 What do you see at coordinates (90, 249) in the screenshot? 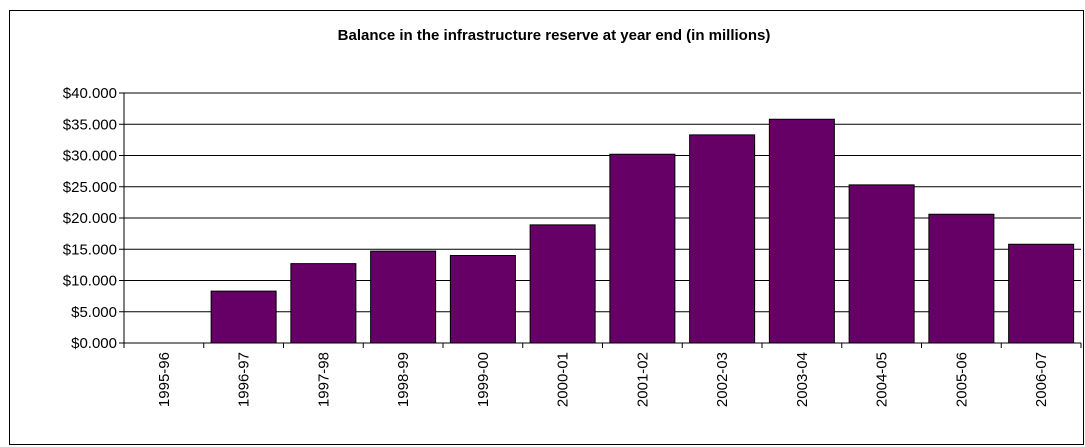
I see `y-tick-label: $15.000` at bounding box center [90, 249].